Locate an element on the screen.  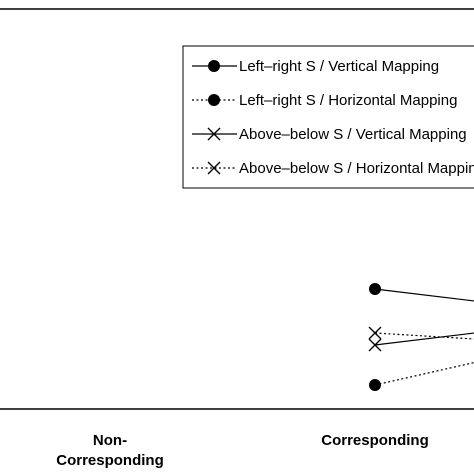
x-tick-labels: ndingNon-CorrespondingCorrespondingCor is located at coordinates (242, 450).